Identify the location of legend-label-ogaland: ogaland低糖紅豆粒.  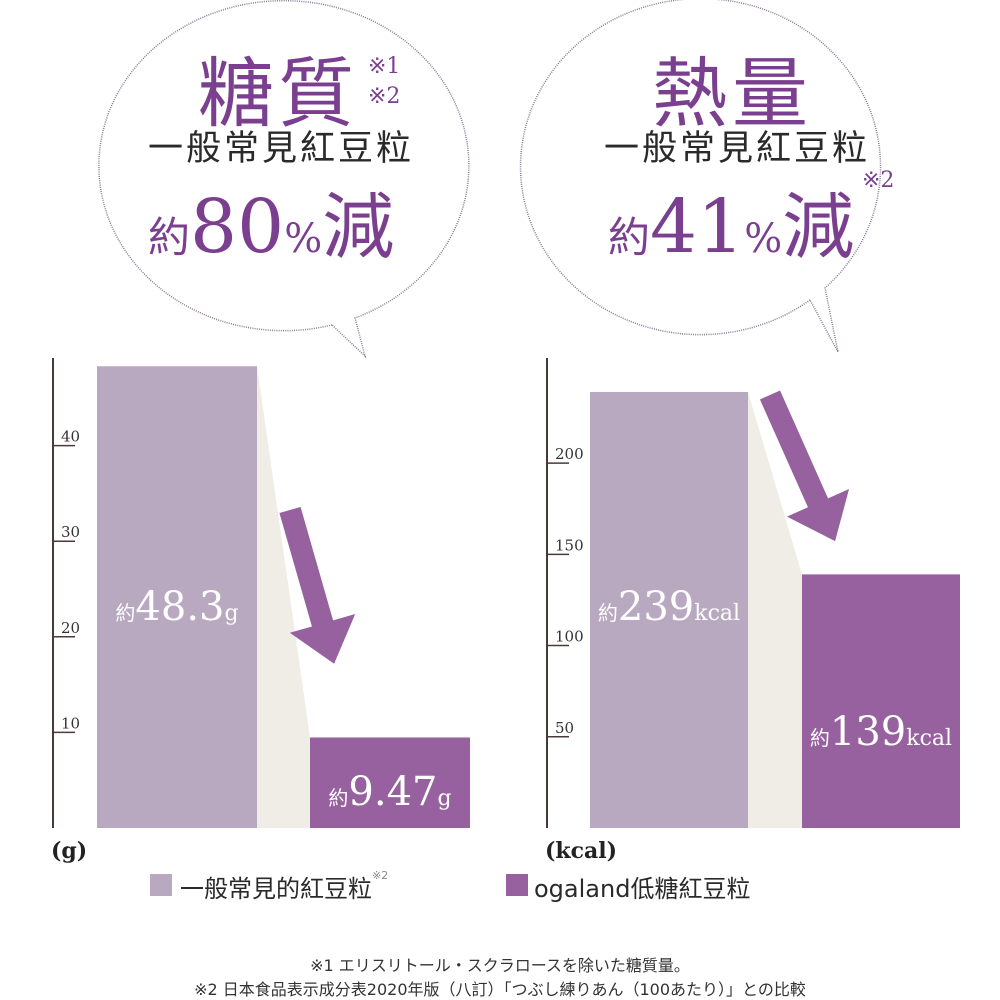
(642, 889).